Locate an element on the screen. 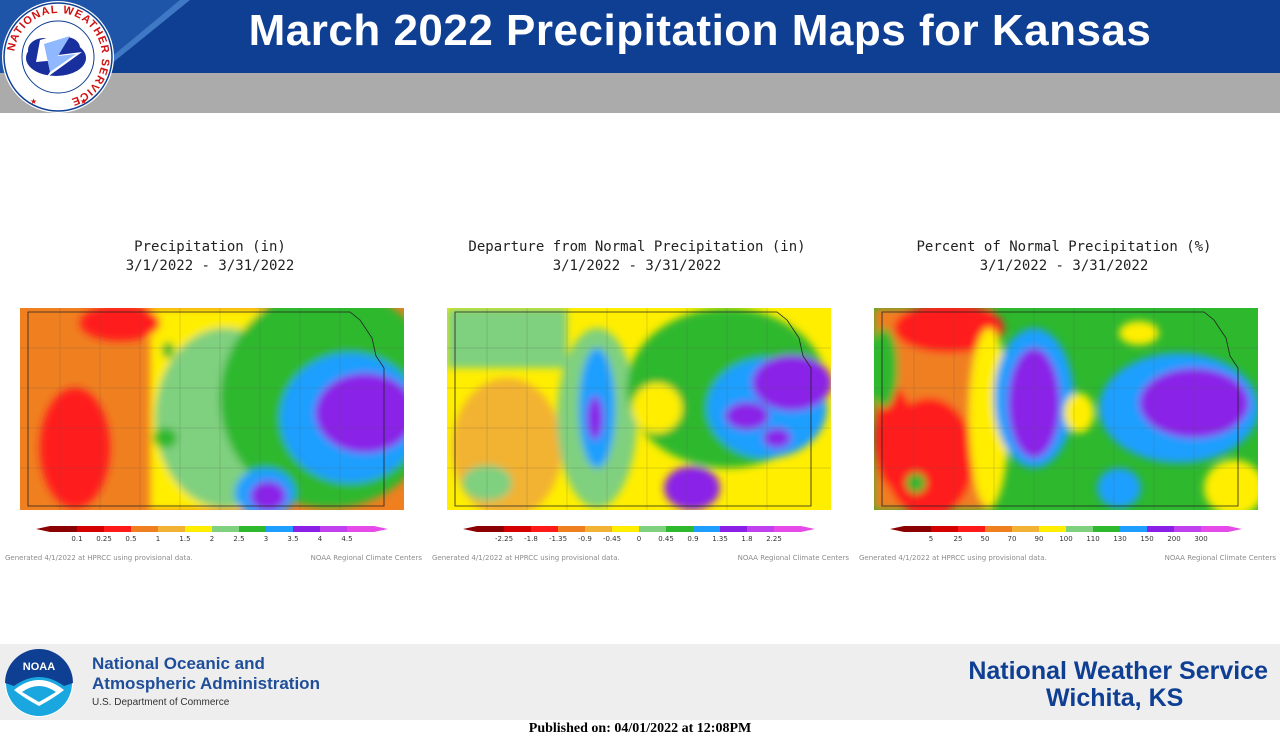 This screenshot has height=740, width=1280. noaa-name-line1: National Oceanic and is located at coordinates (178, 663).